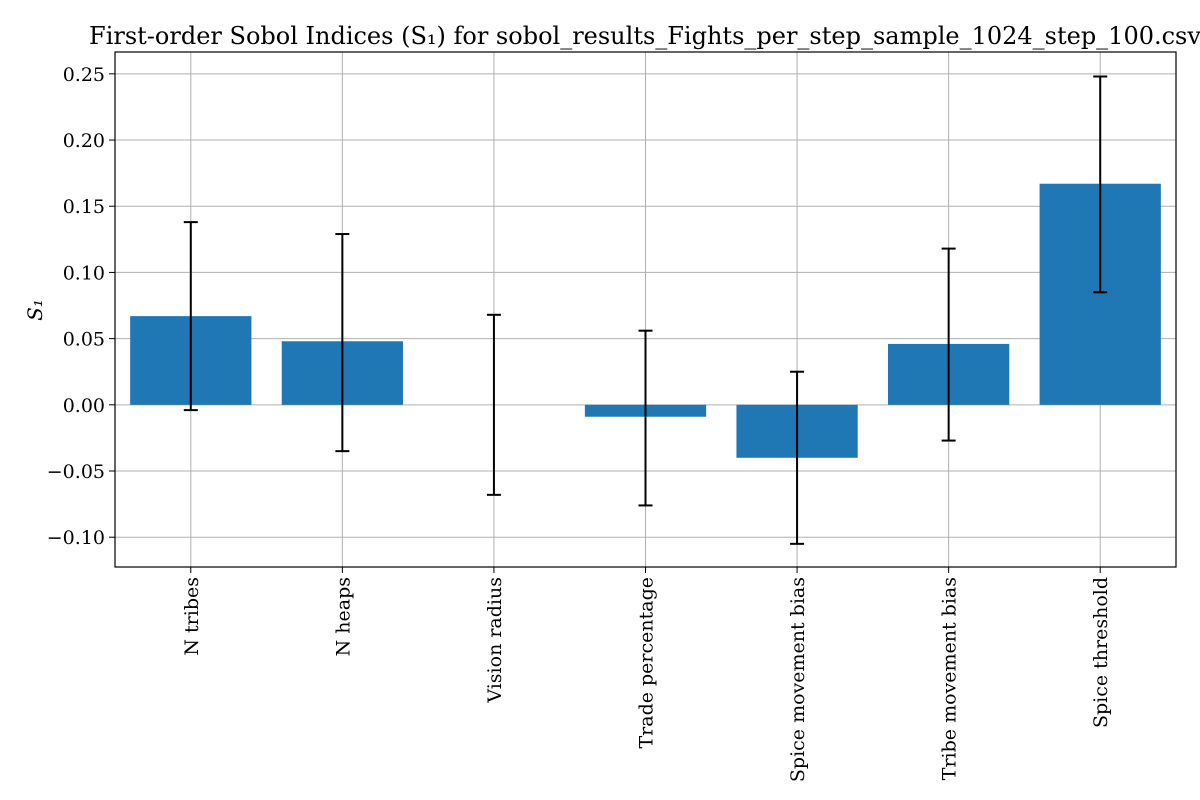 The width and height of the screenshot is (1200, 800). Describe the element at coordinates (76, 472) in the screenshot. I see `y-tick-label: −0.05` at that location.